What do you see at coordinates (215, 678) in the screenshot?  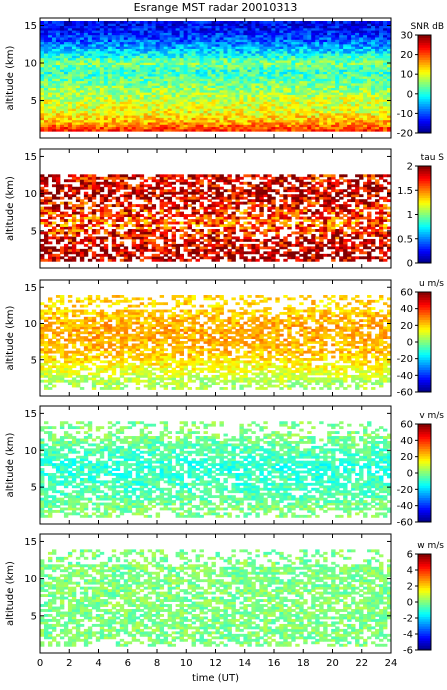 I see `x-axis-label: time (UT)` at bounding box center [215, 678].